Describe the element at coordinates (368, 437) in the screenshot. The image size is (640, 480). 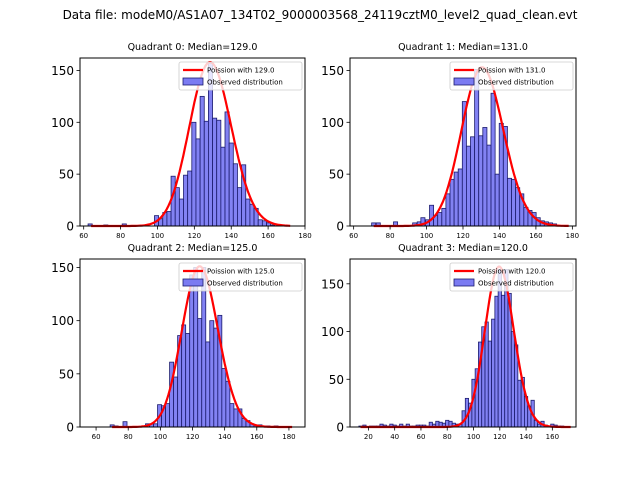
I see `x-tick-label: 20` at that location.